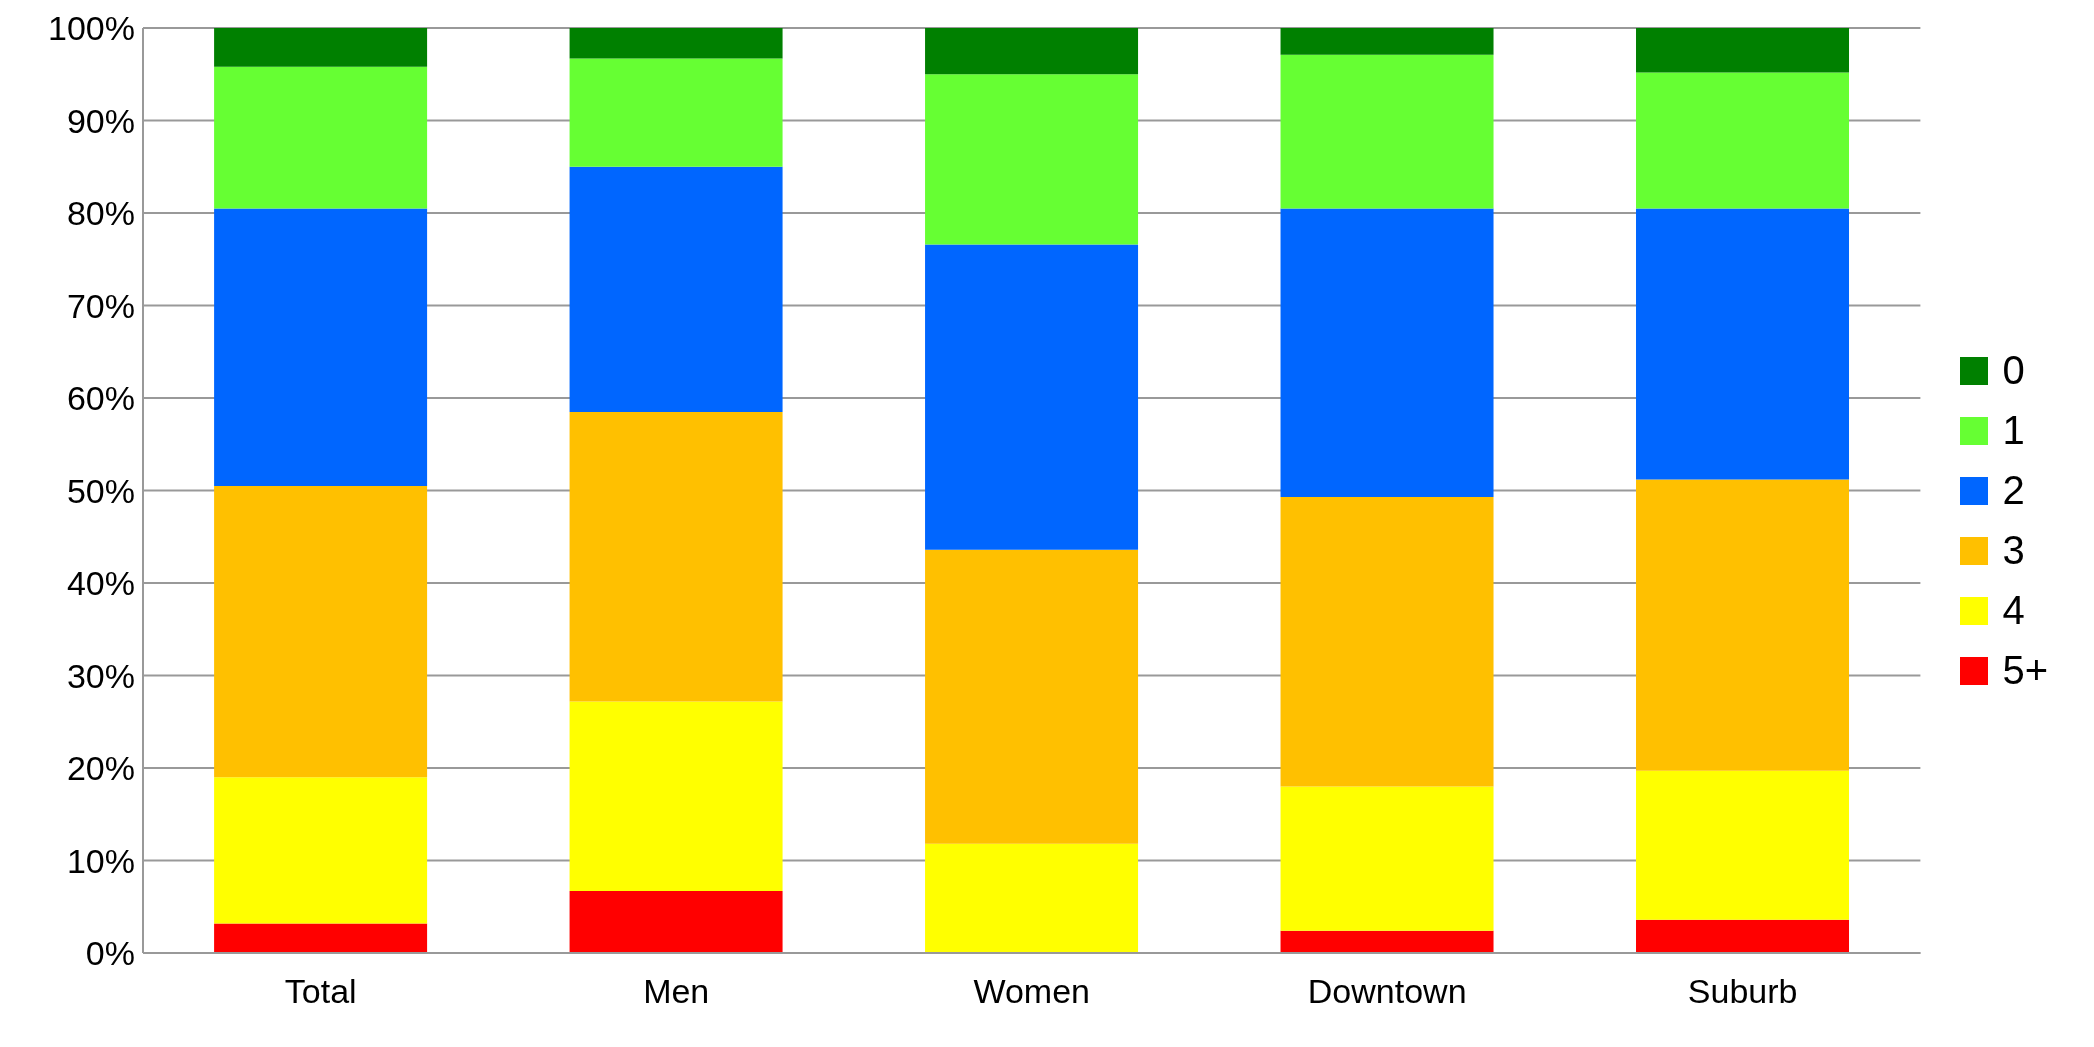  I want to click on y-tick-label: 70%, so click(100, 305).